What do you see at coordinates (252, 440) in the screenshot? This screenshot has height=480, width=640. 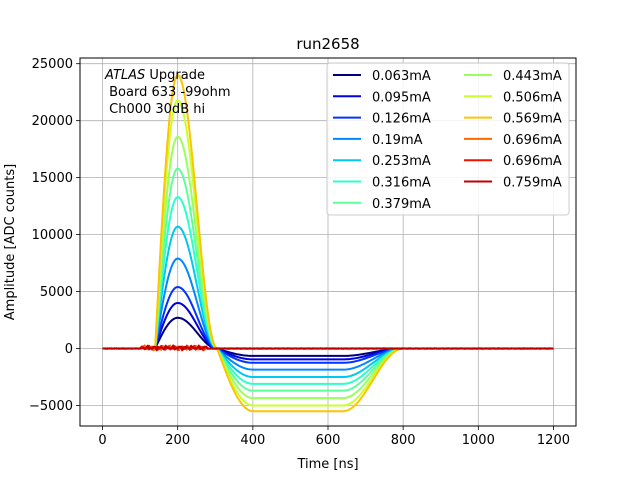 I see `x-tick-label: 400` at bounding box center [252, 440].